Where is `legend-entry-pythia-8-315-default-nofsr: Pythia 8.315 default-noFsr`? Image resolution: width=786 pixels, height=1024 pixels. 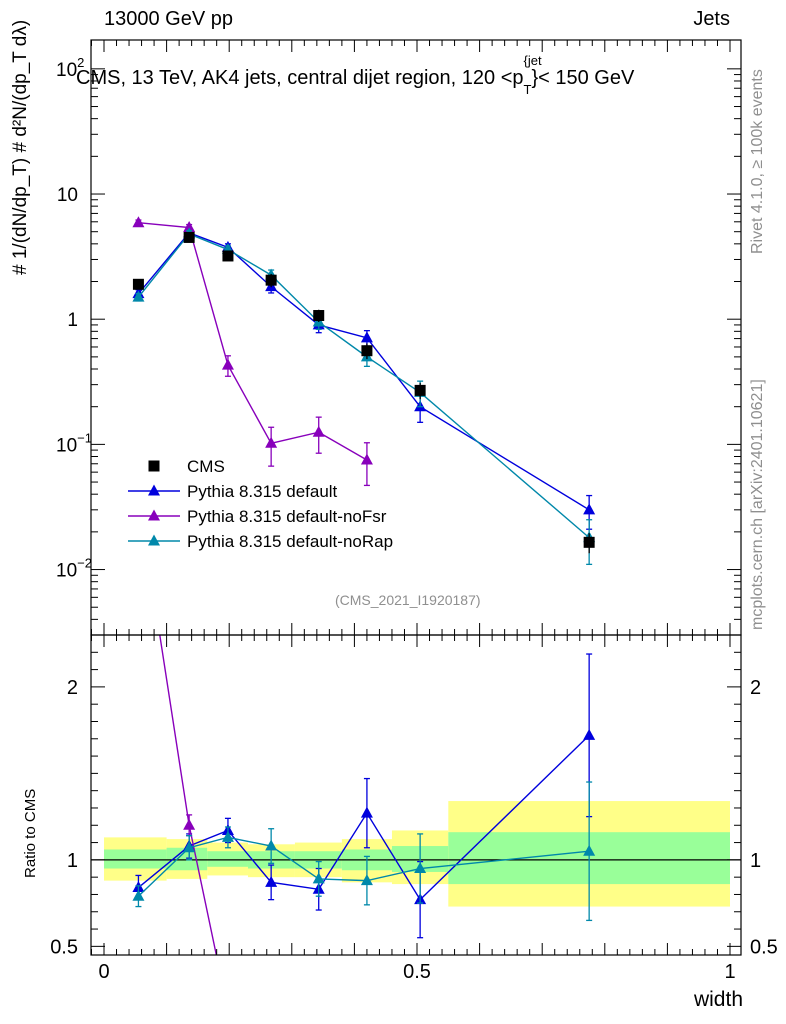
legend-entry-pythia-8-315-default-nofsr: Pythia 8.315 default-noFsr is located at coordinates (257, 516).